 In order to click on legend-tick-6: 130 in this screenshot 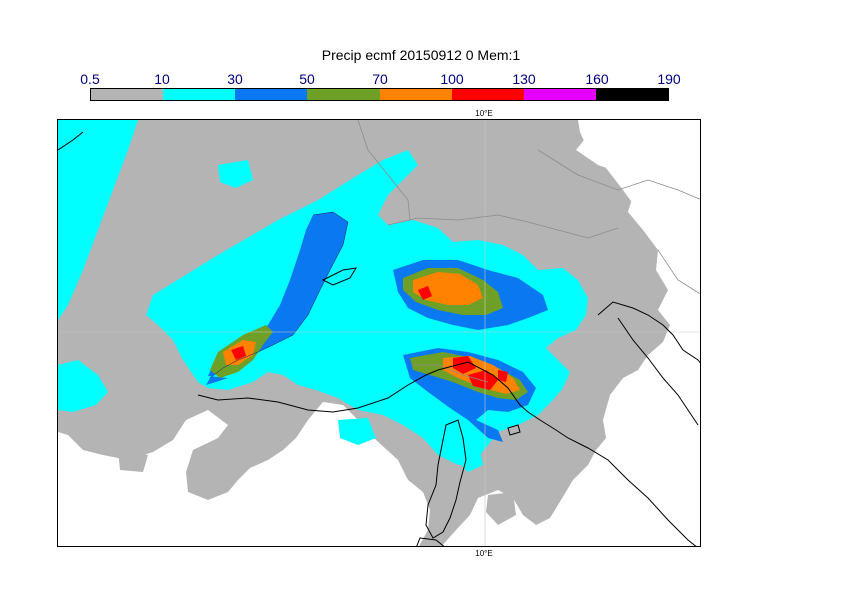, I will do `click(524, 79)`.